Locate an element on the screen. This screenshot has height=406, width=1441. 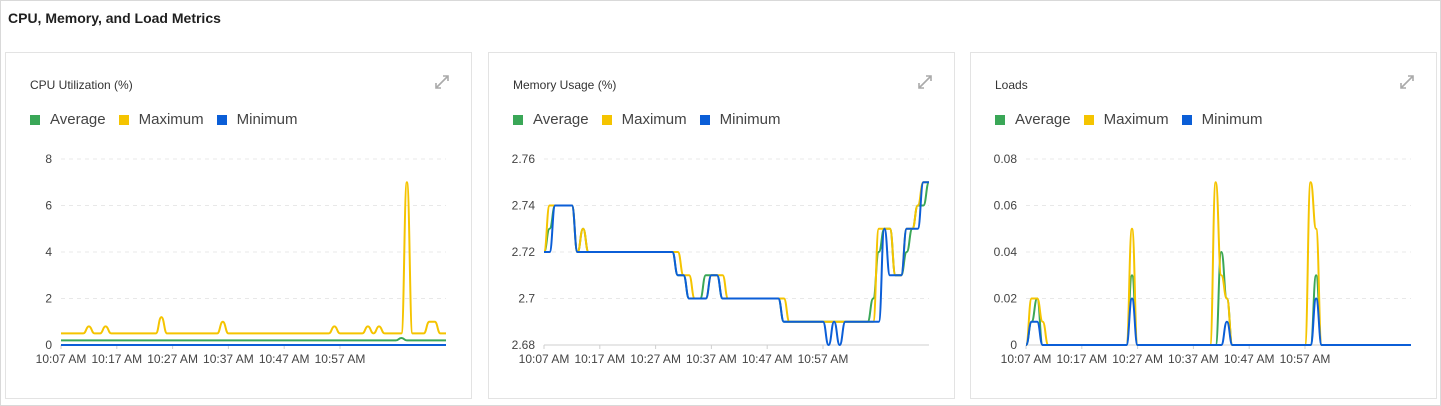
y-tick-label: 2.76 is located at coordinates (524, 159).